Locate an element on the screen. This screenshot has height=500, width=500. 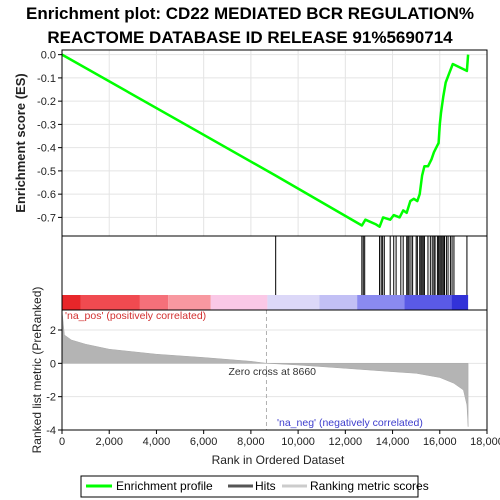
es-ytick-label: -0.7 is located at coordinates (46, 218).